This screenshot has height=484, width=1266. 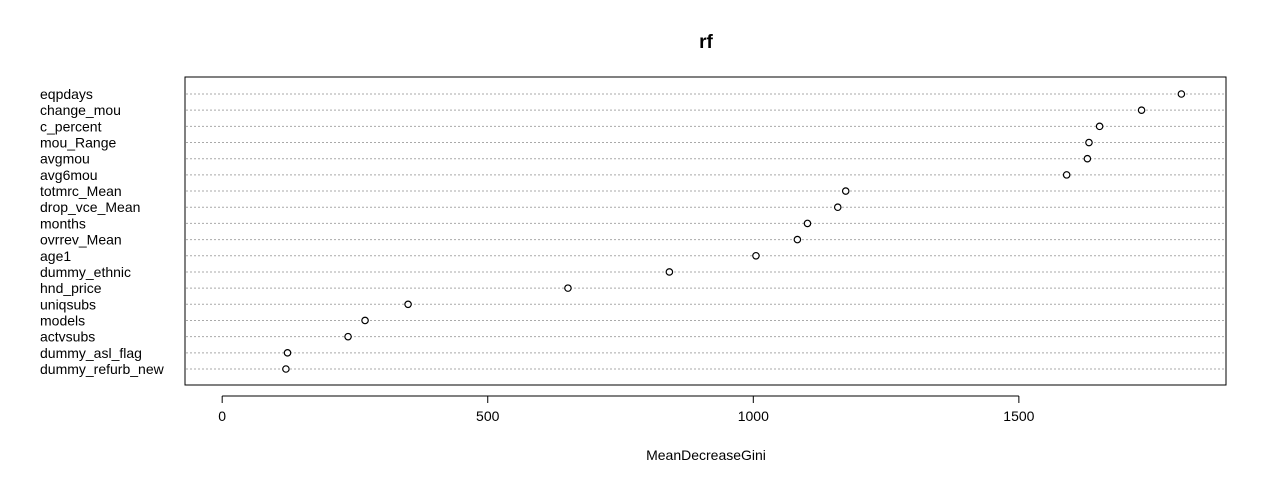 What do you see at coordinates (63, 223) in the screenshot?
I see `category-label: months` at bounding box center [63, 223].